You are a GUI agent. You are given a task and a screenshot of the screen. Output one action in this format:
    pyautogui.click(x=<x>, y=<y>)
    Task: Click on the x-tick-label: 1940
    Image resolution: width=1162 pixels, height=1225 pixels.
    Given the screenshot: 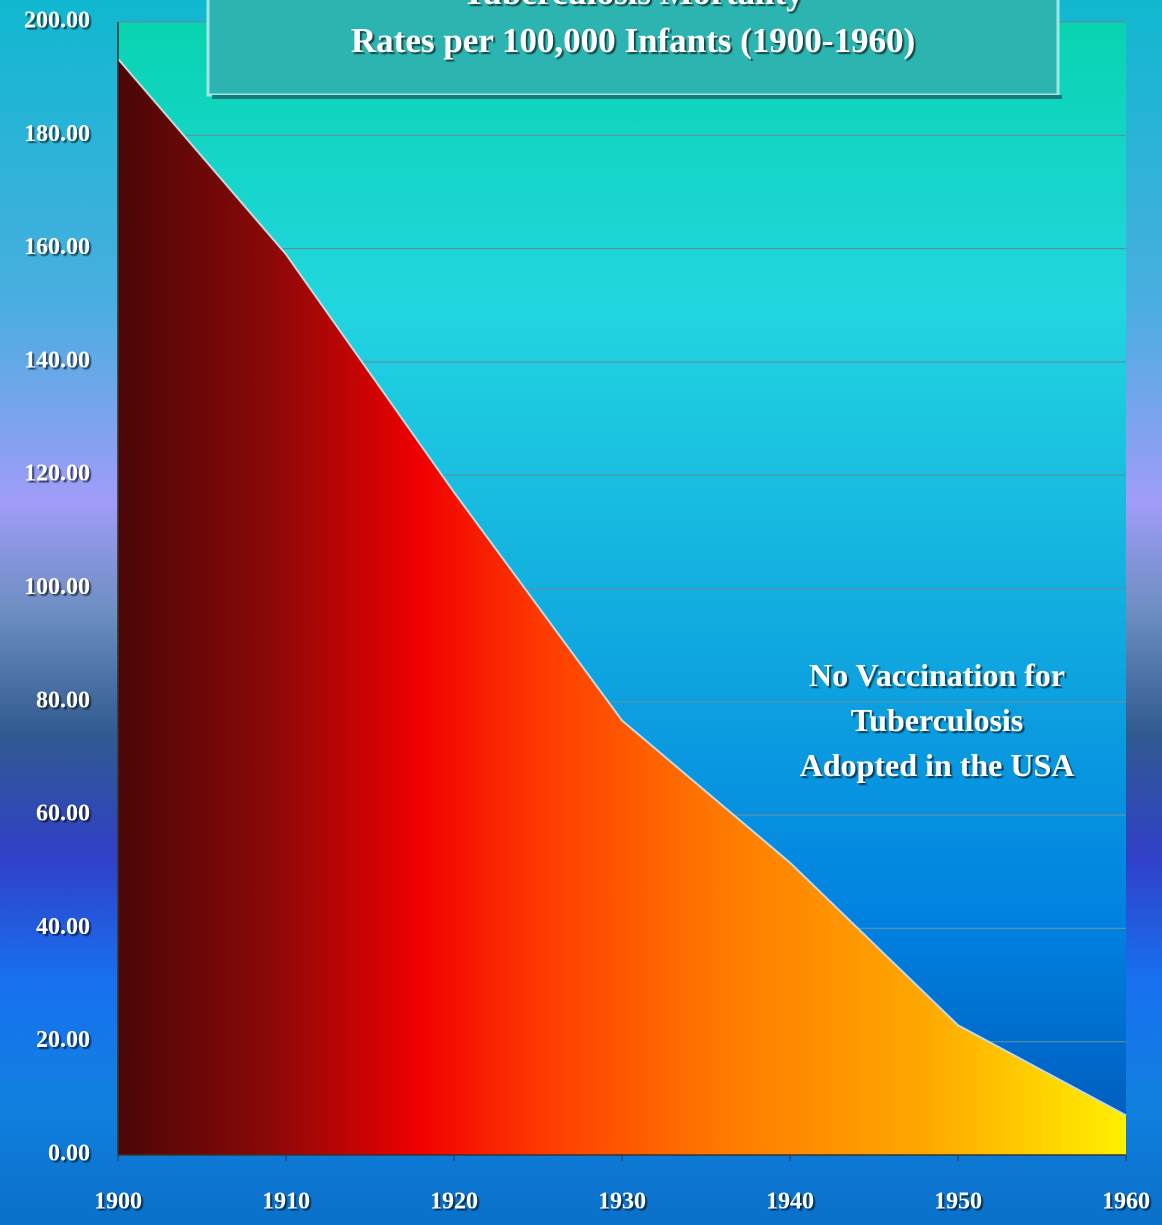 What is the action you would take?
    pyautogui.click(x=790, y=1202)
    